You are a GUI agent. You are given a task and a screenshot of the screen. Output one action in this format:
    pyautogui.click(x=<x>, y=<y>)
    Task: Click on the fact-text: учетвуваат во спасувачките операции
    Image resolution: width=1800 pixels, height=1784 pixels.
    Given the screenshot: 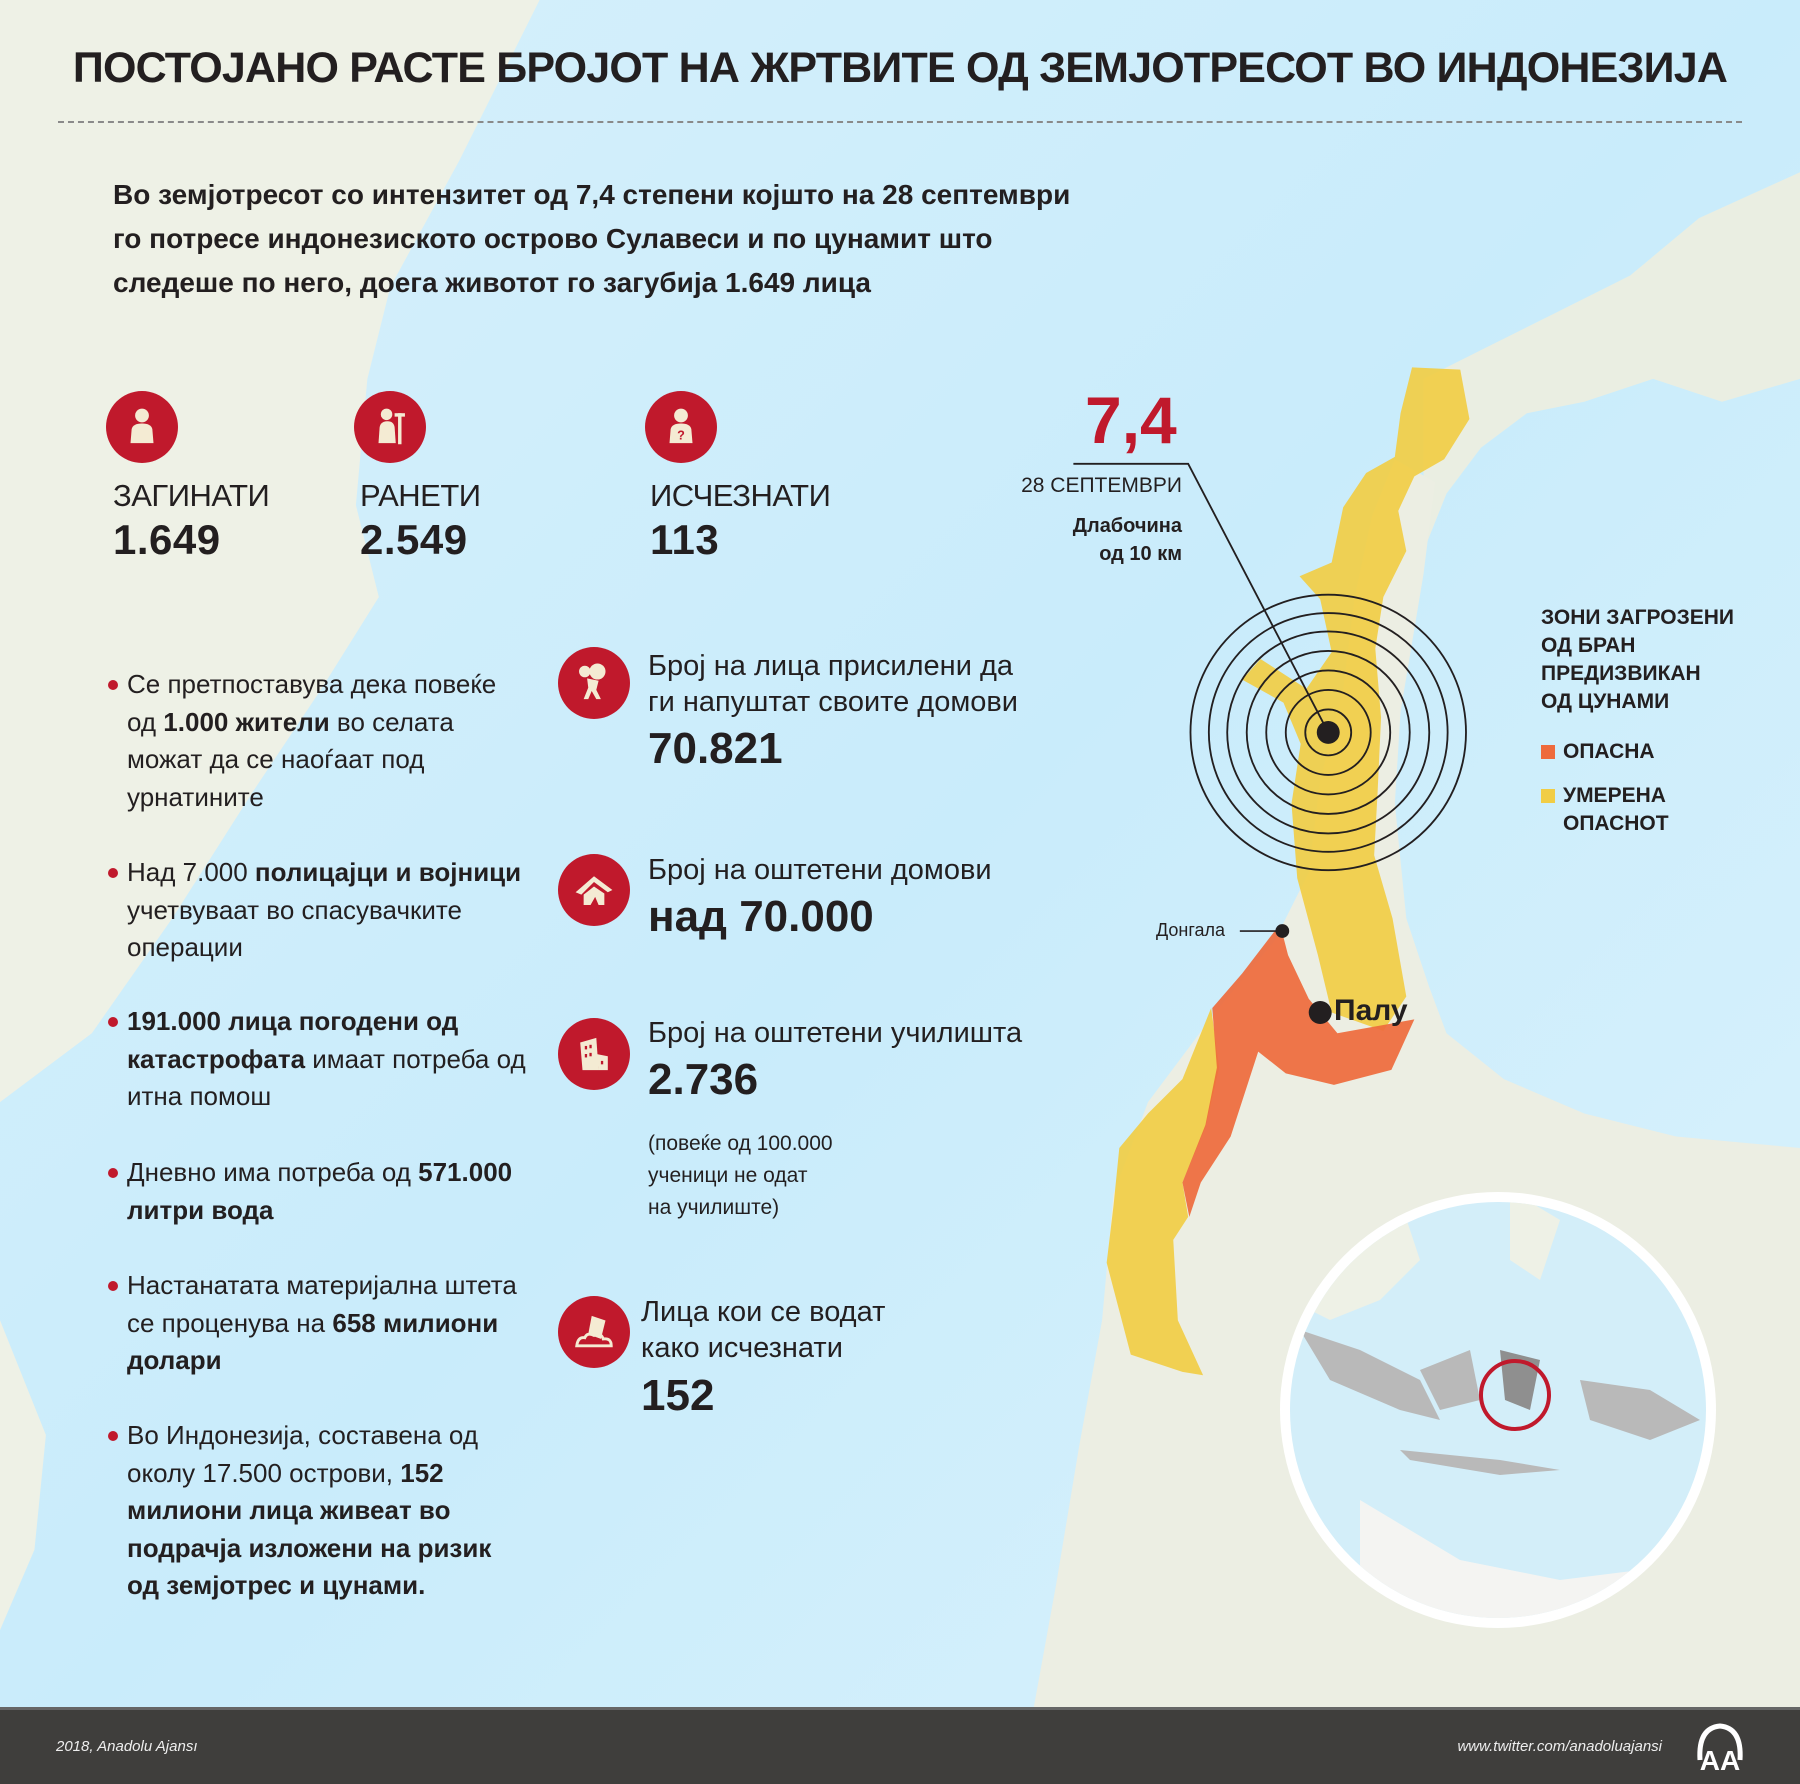 What is the action you would take?
    pyautogui.click(x=294, y=928)
    